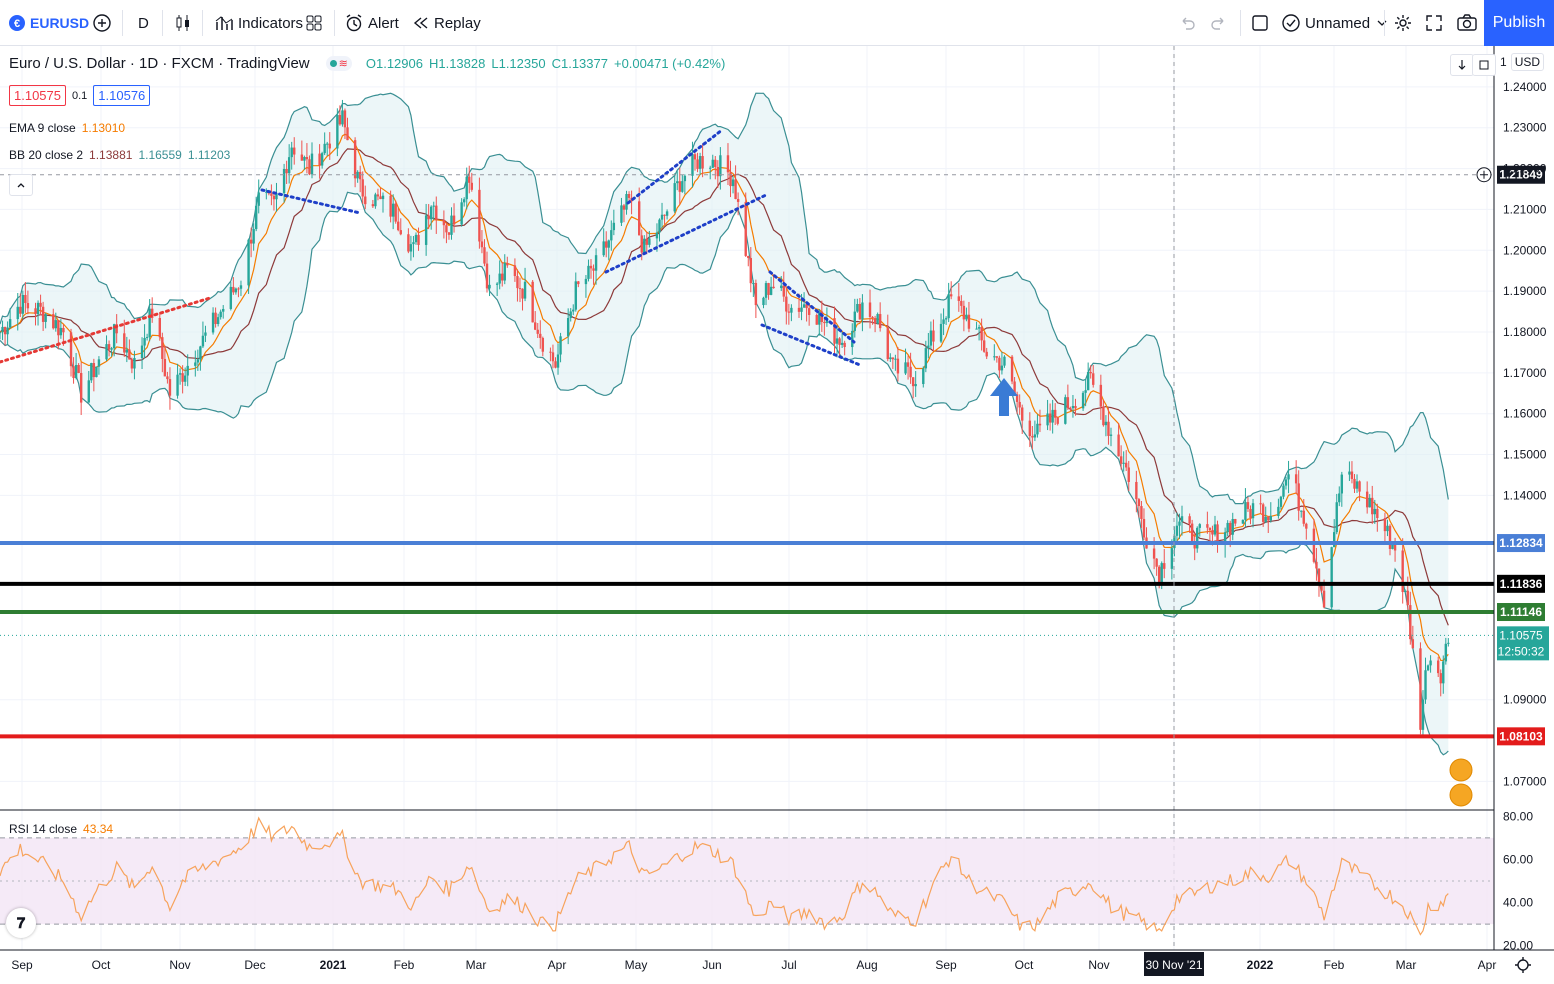 Image resolution: width=1554 pixels, height=984 pixels. I want to click on crosshair-date-label: 30 Nov '21, so click(1174, 965).